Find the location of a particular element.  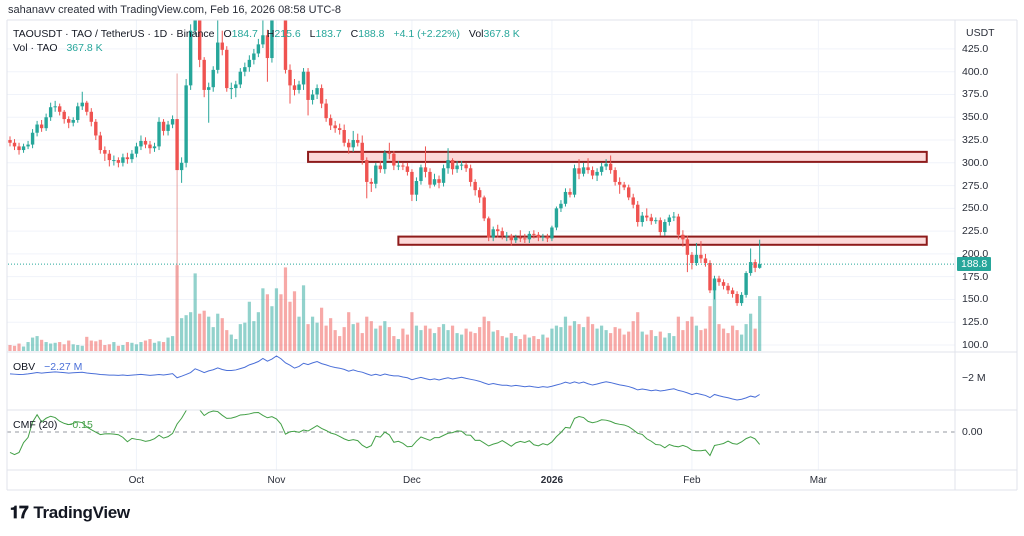

price-tick: 175.0 is located at coordinates (975, 276).